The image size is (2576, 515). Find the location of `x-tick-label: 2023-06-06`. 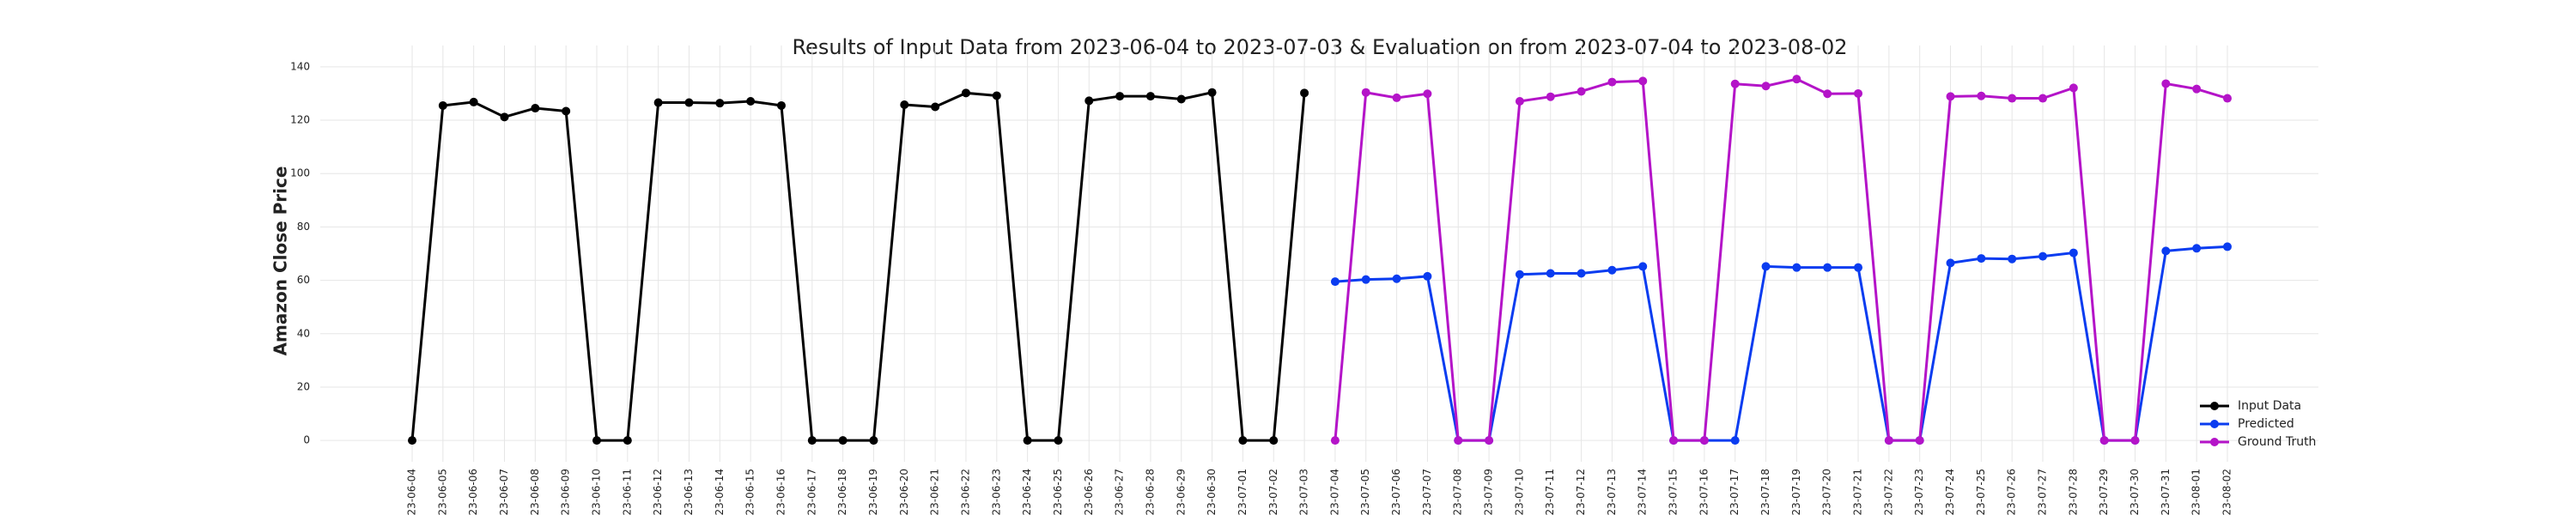

x-tick-label: 2023-06-06 is located at coordinates (473, 492).